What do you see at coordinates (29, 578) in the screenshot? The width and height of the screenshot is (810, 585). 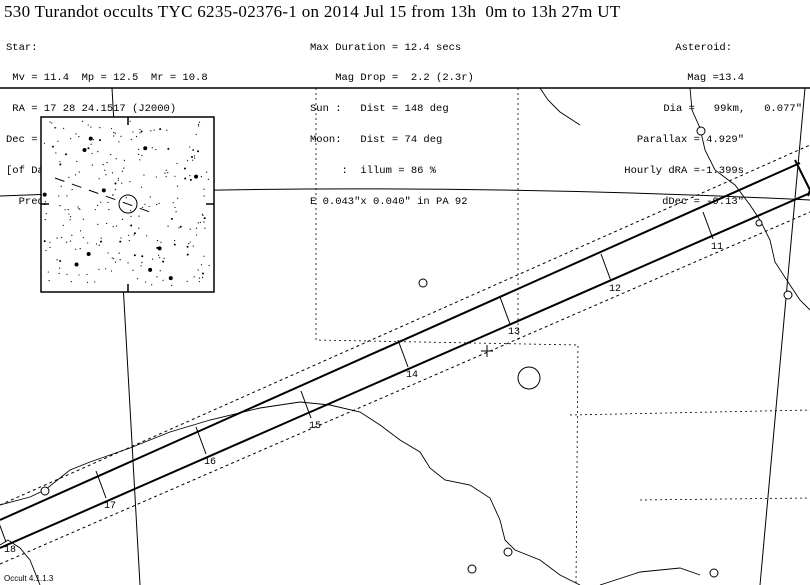 I see `version-label: Occult 4.1.1.3` at bounding box center [29, 578].